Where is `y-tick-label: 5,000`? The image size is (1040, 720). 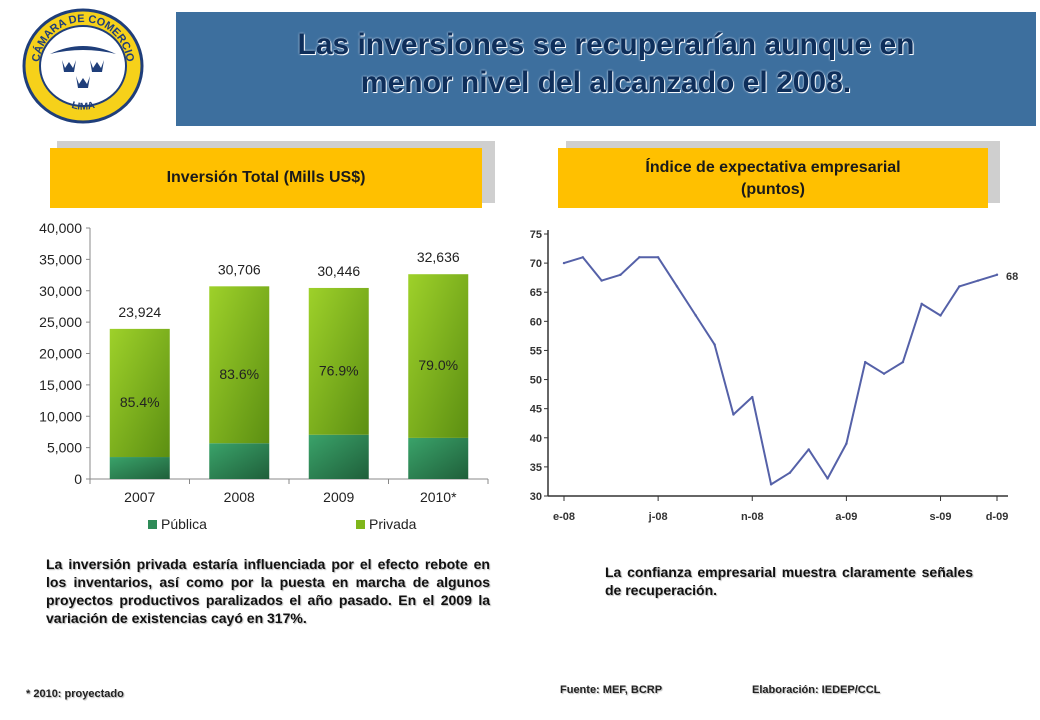 y-tick-label: 5,000 is located at coordinates (64, 448).